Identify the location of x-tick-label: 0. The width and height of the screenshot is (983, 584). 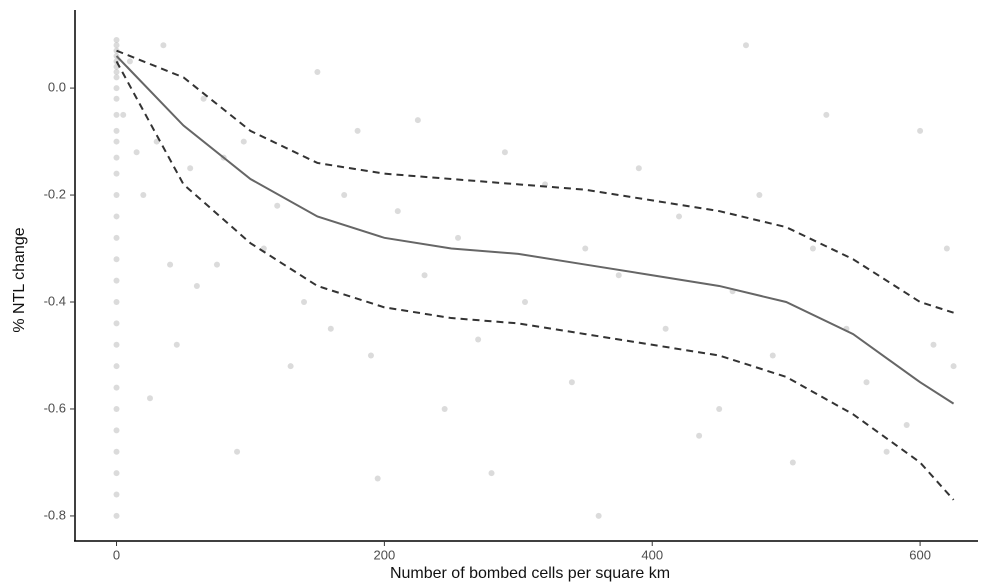
(116, 554).